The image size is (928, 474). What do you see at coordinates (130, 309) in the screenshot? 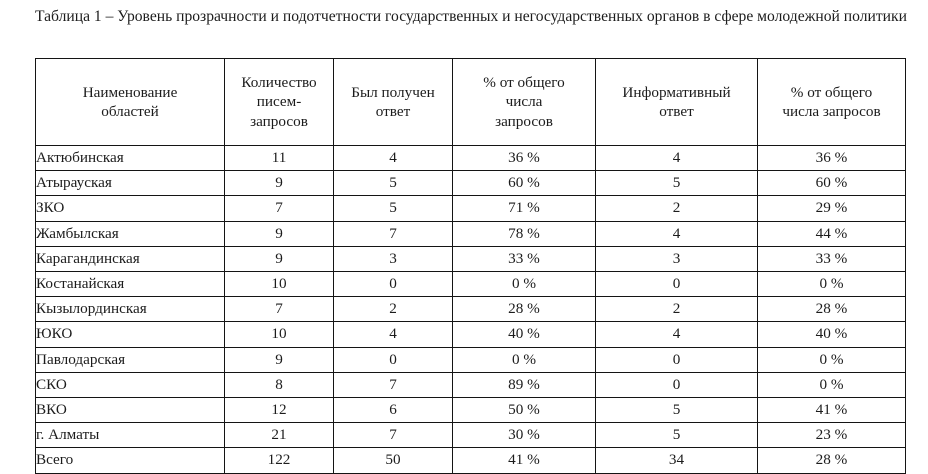
I see `cell-region: Кызылординская` at bounding box center [130, 309].